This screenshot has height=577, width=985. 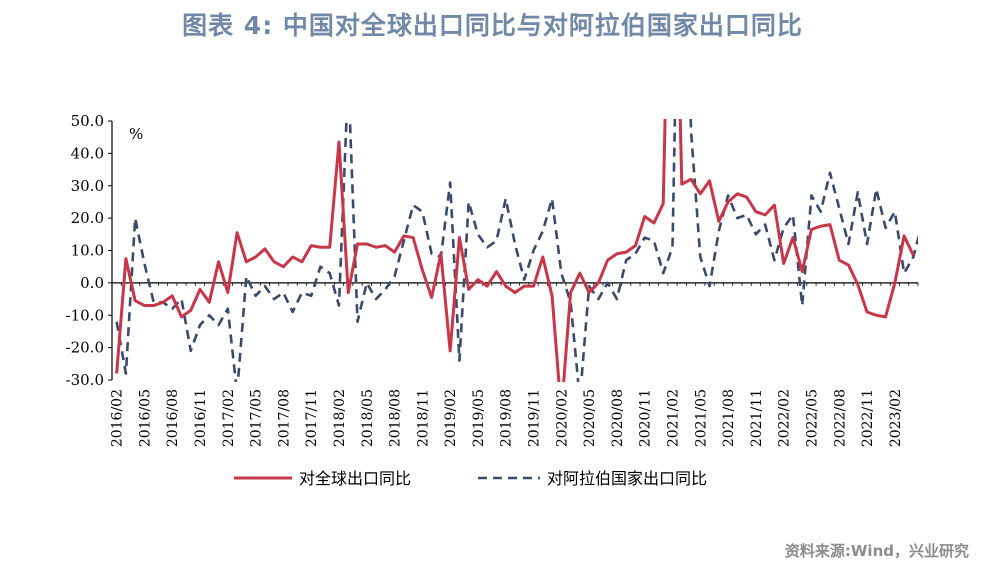 I want to click on x-tick-label: 2022/11, so click(x=868, y=418).